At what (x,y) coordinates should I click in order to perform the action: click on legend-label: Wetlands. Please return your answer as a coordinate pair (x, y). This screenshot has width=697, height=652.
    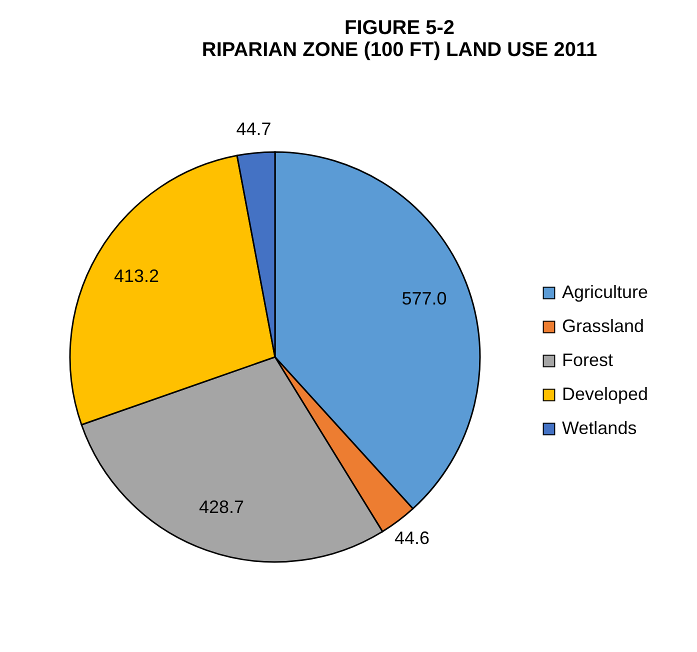
    Looking at the image, I should click on (599, 428).